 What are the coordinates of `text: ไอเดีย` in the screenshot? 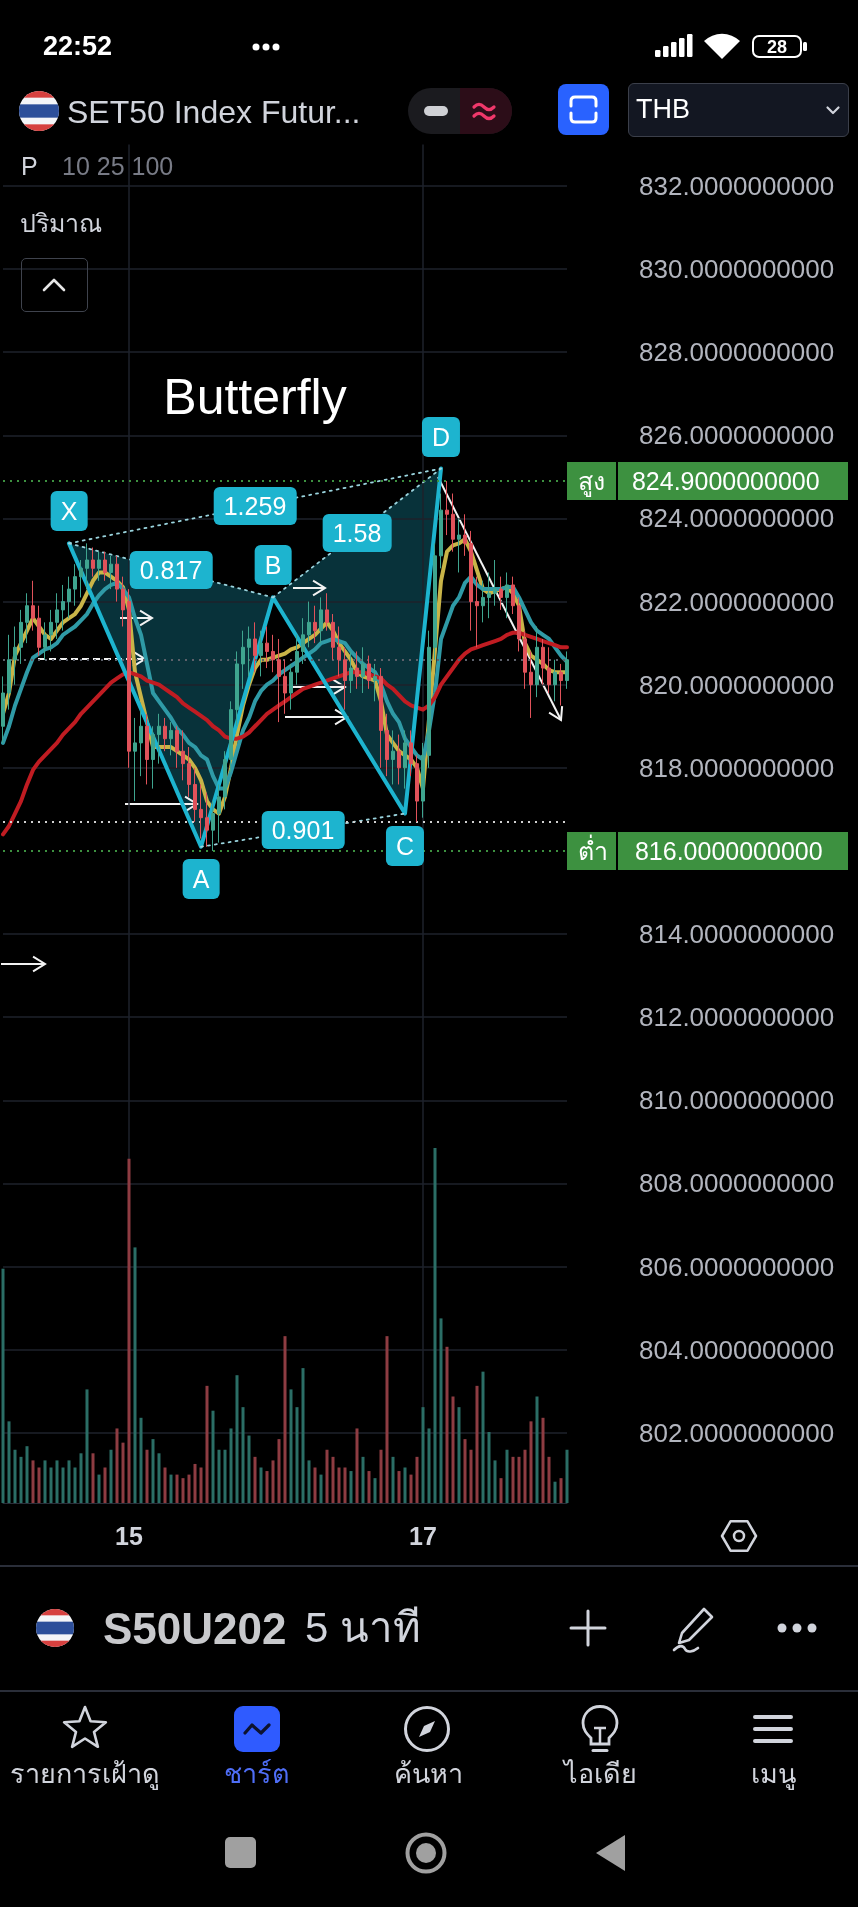 It's located at (600, 1775).